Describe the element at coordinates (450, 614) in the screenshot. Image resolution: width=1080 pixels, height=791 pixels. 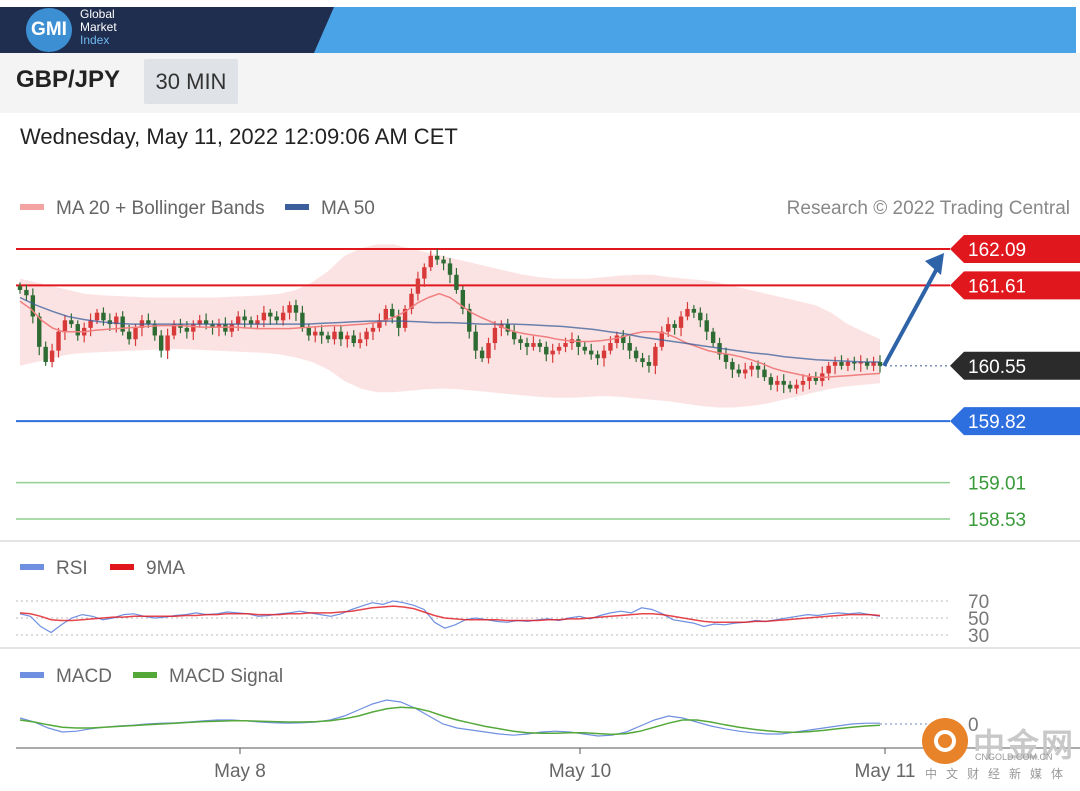
I see `rsi-ma-line` at that location.